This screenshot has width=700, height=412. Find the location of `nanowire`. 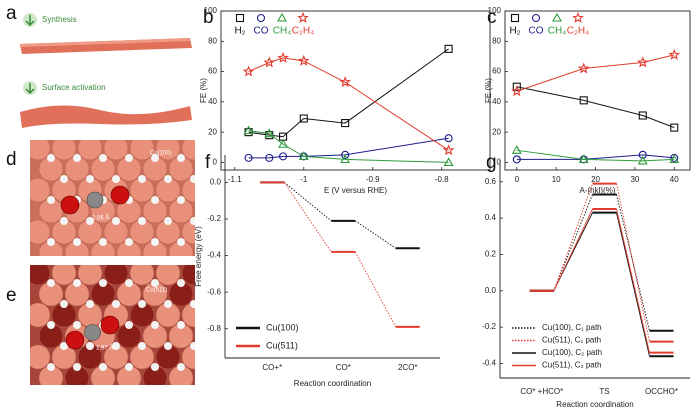

nanowire is located at coordinates (106, 46).